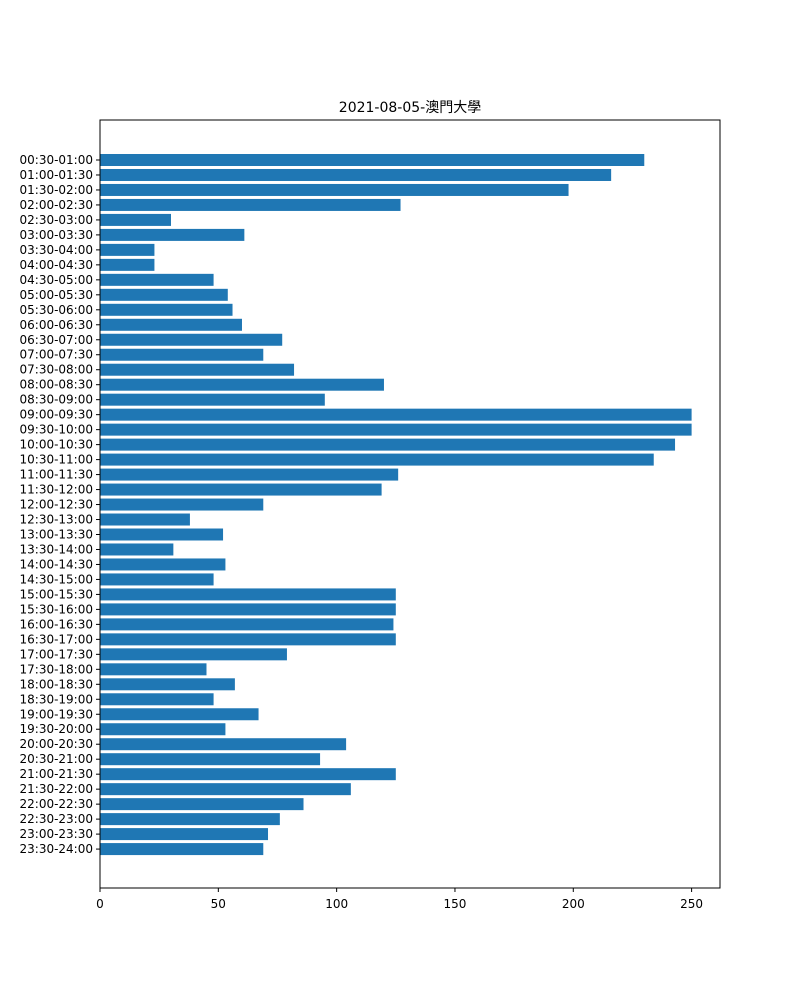  Describe the element at coordinates (57, 579) in the screenshot. I see `y-tick-label: 14:30-15:00` at that location.